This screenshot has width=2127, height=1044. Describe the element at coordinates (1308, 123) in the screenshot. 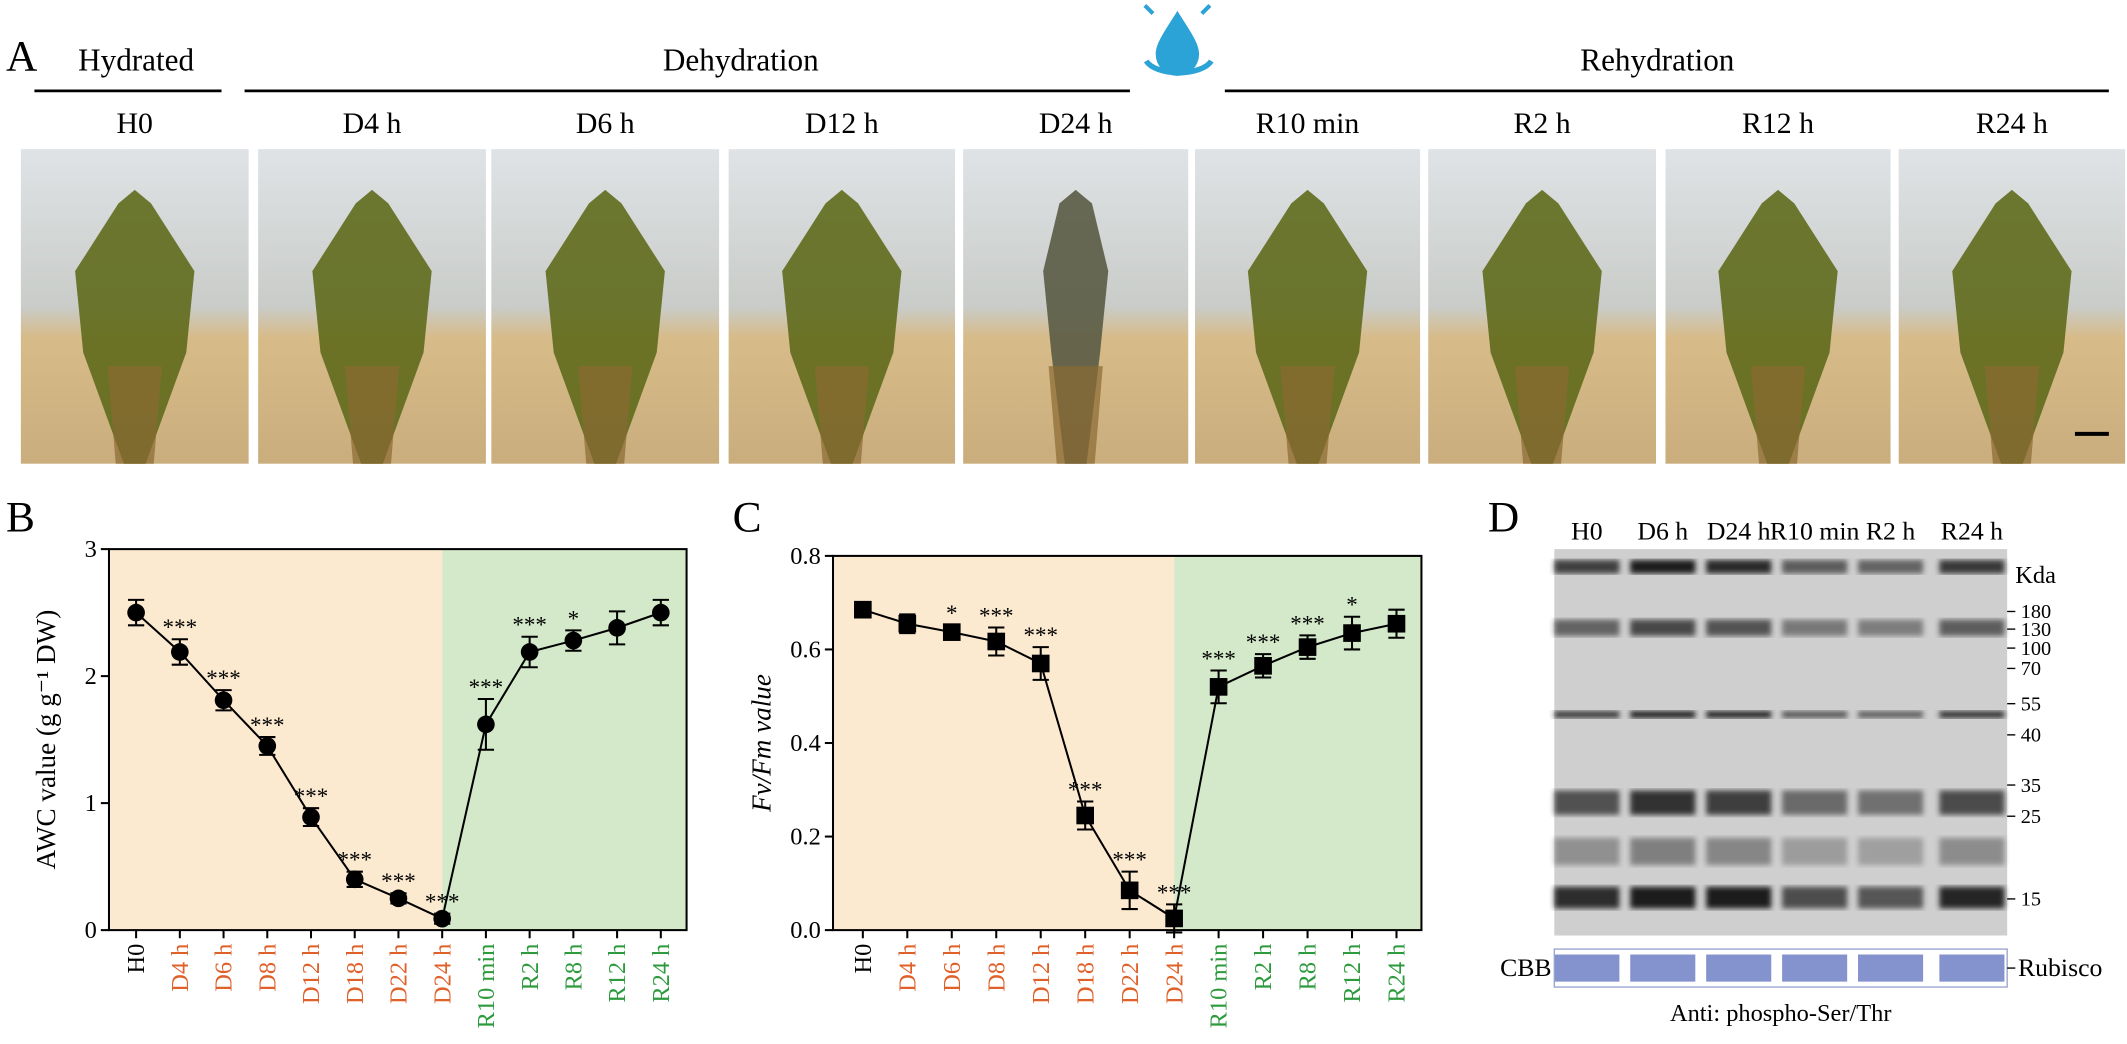

I see `sample-label: R10 min` at that location.